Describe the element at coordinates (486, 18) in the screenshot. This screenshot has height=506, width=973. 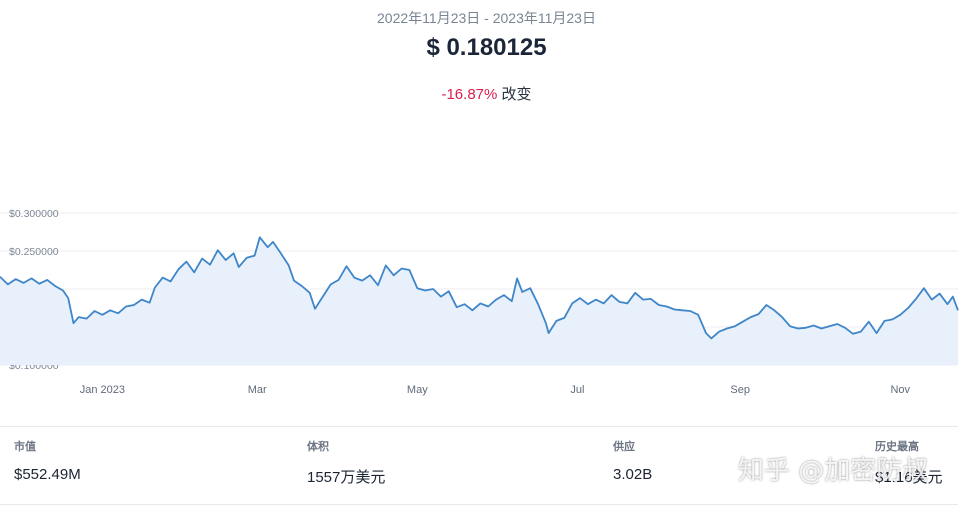
I see `date-range: 2022年11月23日 - 2023年11月23日` at that location.